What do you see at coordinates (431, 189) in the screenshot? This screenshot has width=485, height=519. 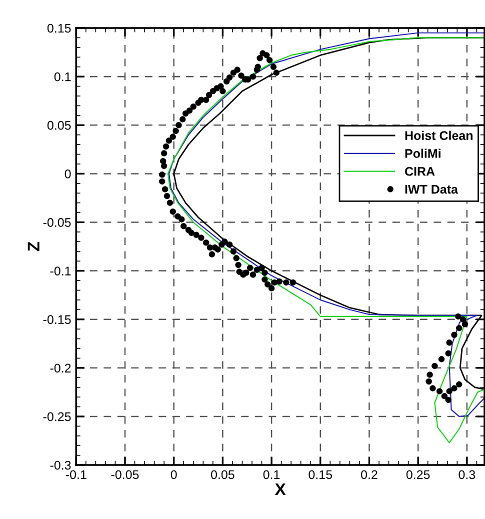 I see `legend-label: IWT Data` at bounding box center [431, 189].